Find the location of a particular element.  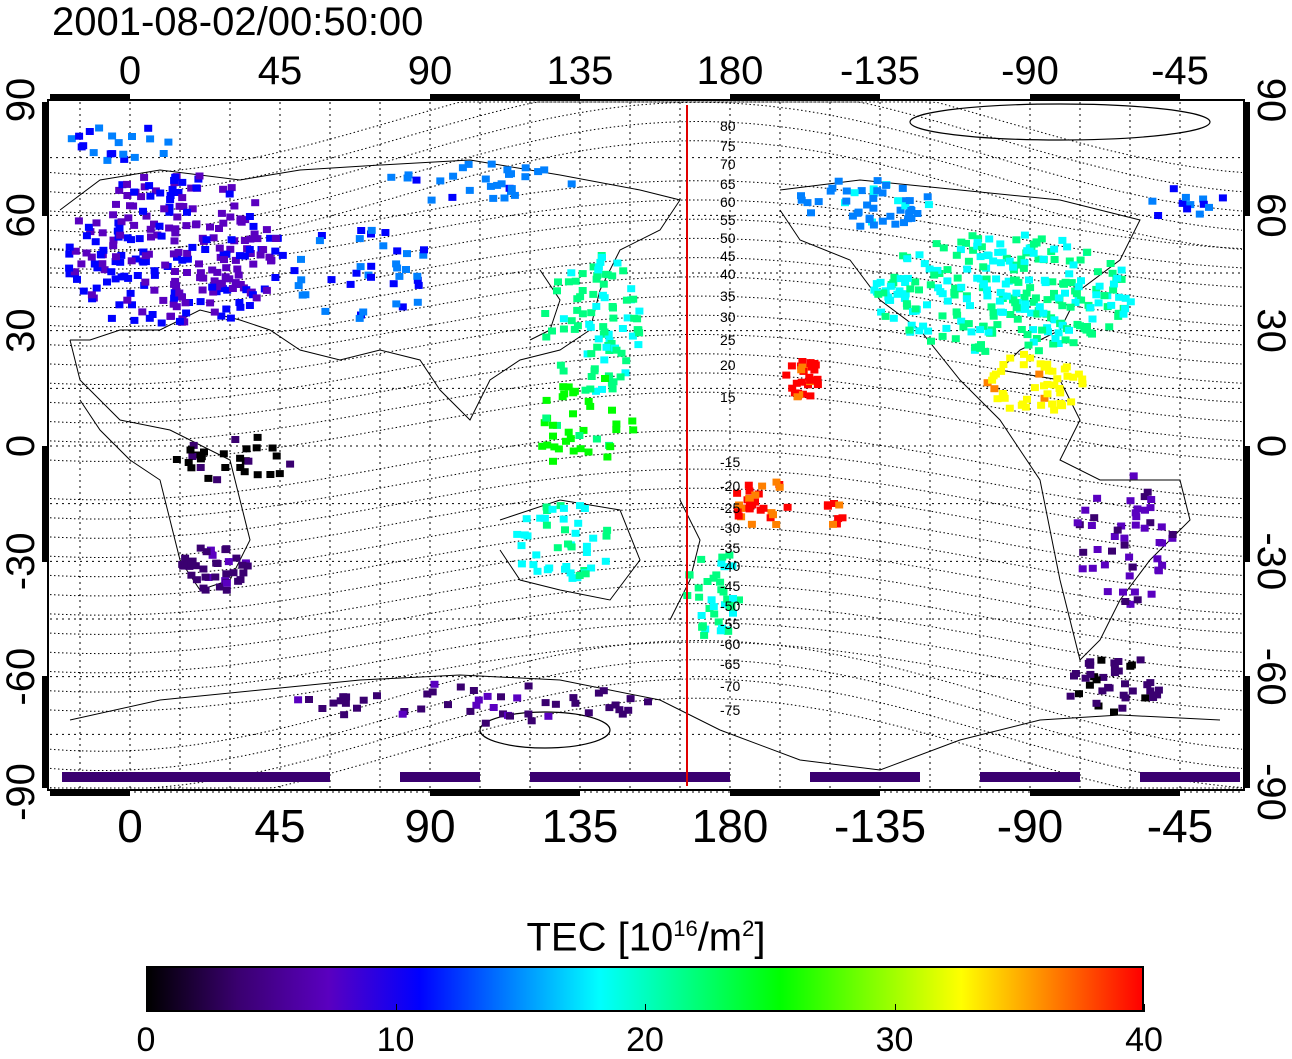

contour-label: 35 is located at coordinates (728, 296).